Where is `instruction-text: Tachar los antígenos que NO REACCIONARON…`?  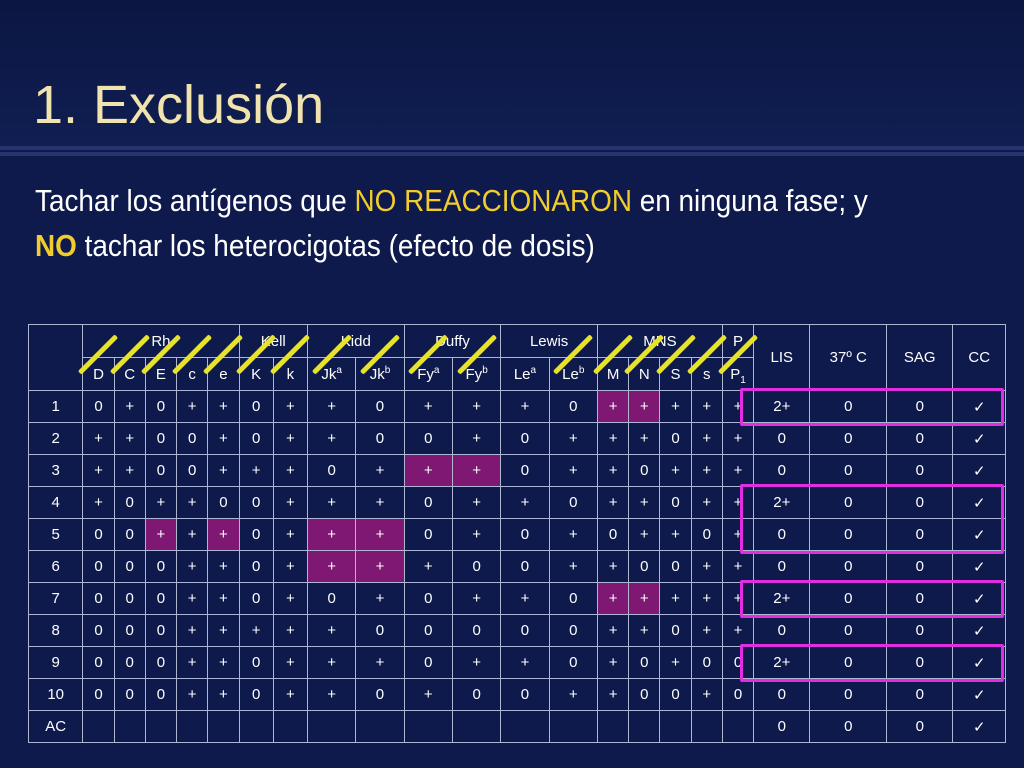
instruction-text: Tachar los antígenos que NO REACCIONARON… is located at coordinates (467, 223).